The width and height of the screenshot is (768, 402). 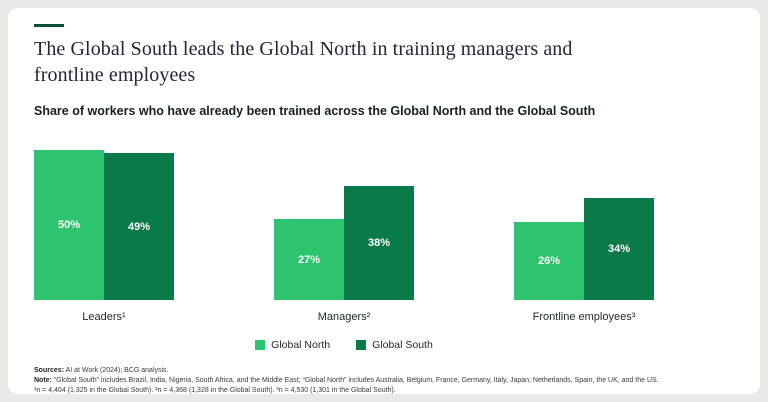 I want to click on bar-value-label: 50%, so click(x=69, y=225).